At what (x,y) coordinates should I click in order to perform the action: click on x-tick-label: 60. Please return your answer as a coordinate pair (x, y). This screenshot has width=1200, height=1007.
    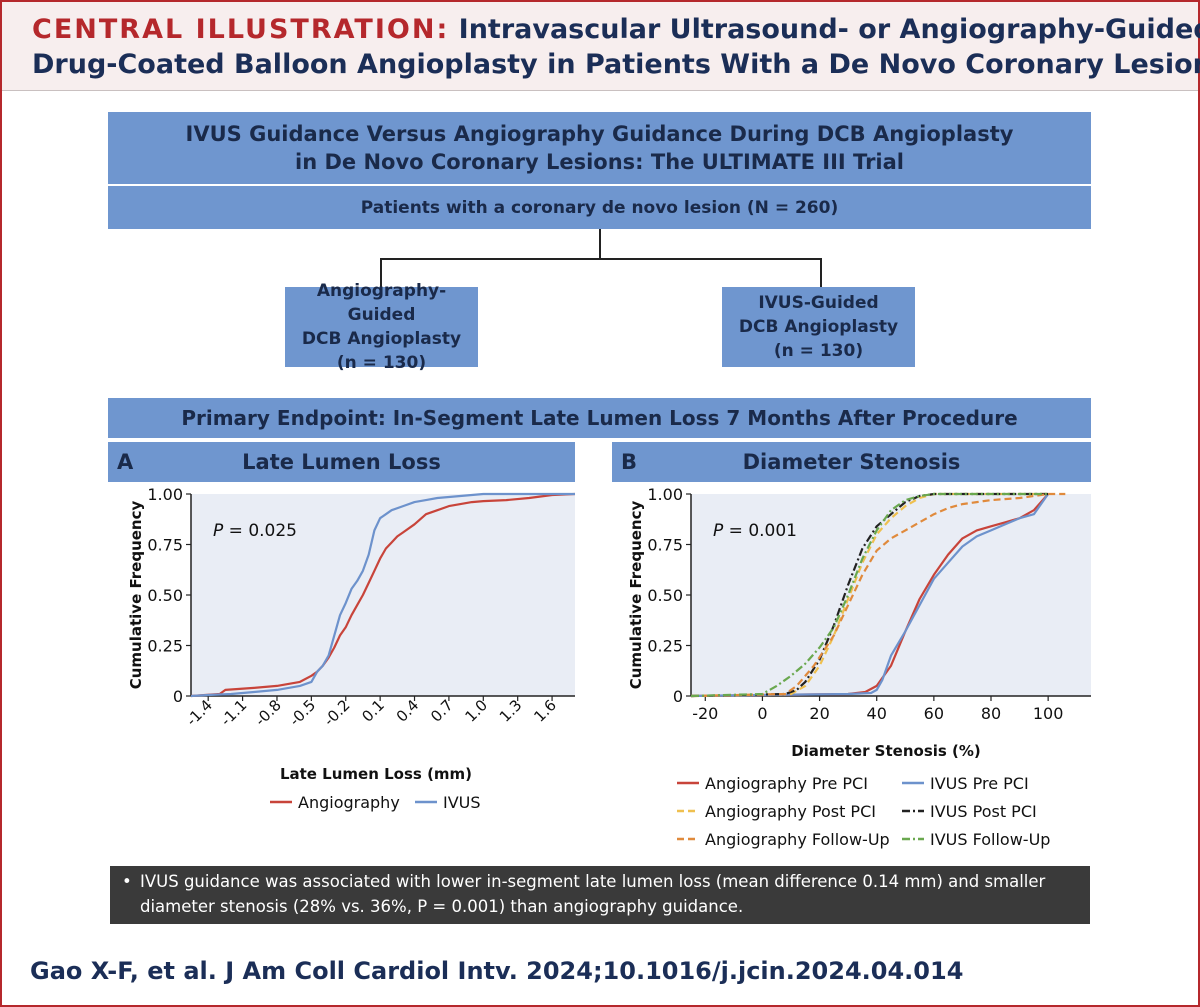
    Looking at the image, I should click on (934, 713).